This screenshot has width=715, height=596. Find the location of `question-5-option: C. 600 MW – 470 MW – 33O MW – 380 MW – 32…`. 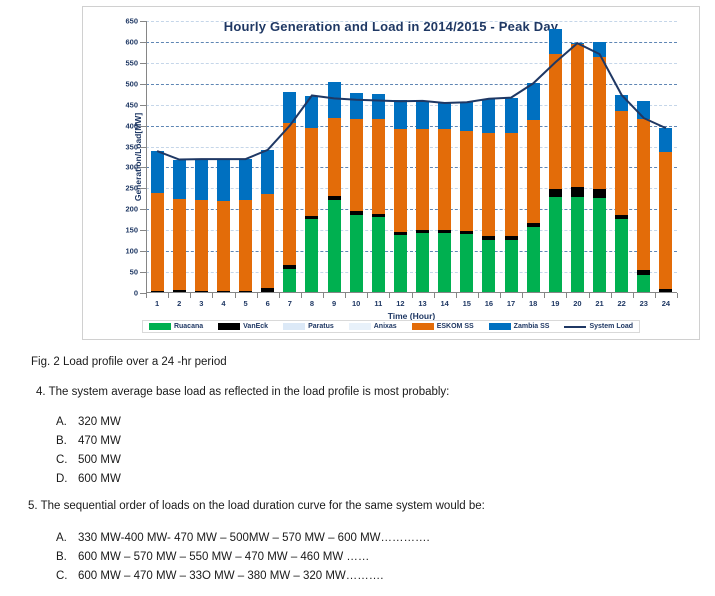

question-5-option: C. 600 MW – 470 MW – 33O MW – 380 MW – 32… is located at coordinates (243, 576).